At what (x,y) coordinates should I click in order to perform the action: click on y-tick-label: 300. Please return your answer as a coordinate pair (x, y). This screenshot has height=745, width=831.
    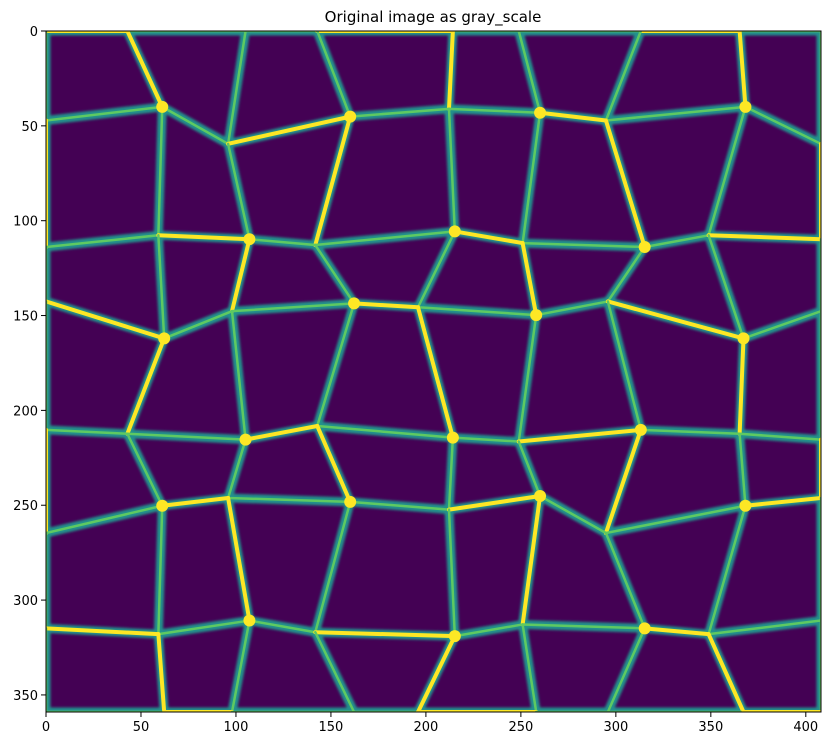
    Looking at the image, I should click on (25, 601).